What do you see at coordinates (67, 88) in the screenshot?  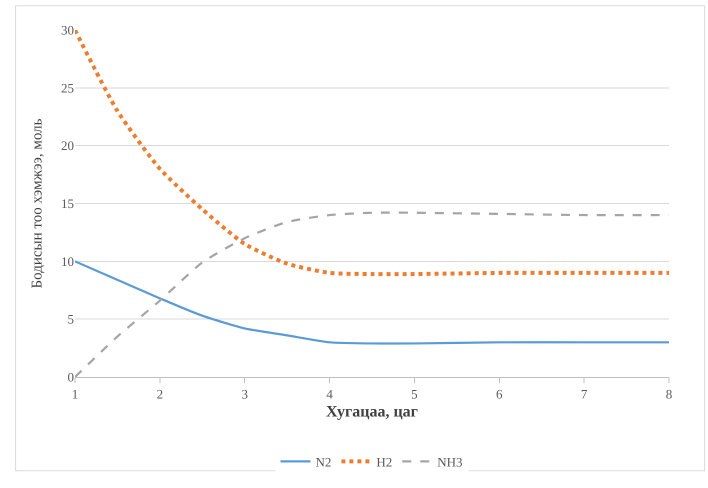 I see `y-tick-label: 25` at bounding box center [67, 88].